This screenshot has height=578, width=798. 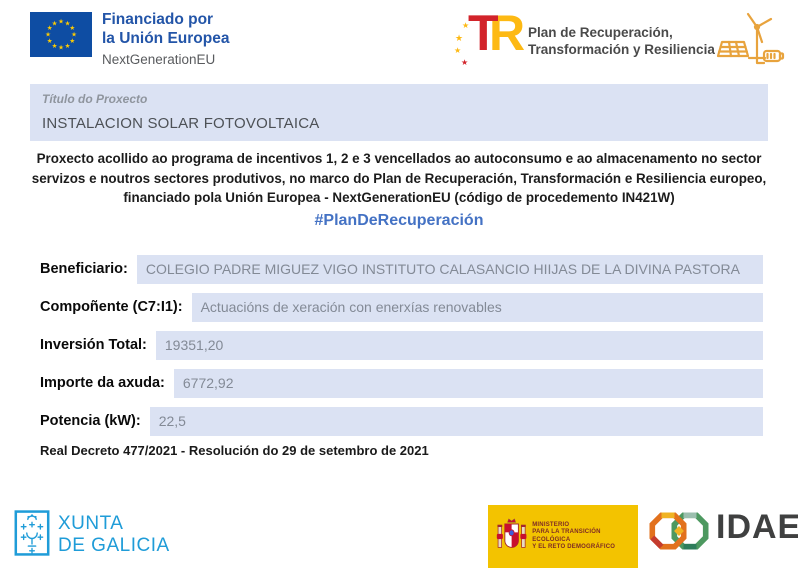 I want to click on field-row-importe-axuda: Importe da axuda: 6772,92, so click(x=399, y=383).